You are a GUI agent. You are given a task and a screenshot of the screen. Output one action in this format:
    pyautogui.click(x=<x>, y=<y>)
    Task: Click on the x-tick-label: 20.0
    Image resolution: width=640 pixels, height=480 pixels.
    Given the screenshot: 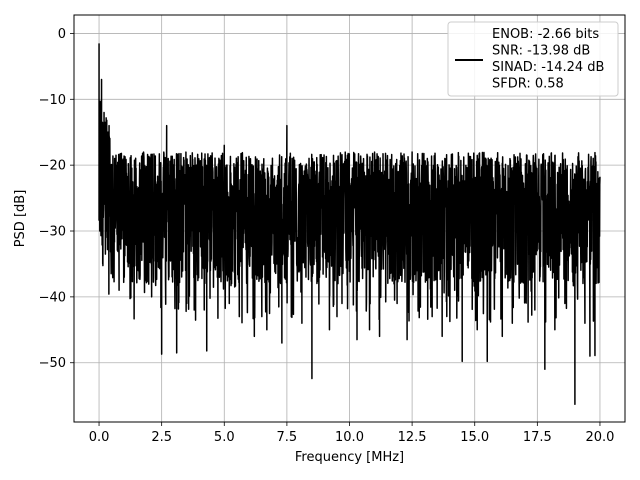 What is the action you would take?
    pyautogui.click(x=599, y=437)
    